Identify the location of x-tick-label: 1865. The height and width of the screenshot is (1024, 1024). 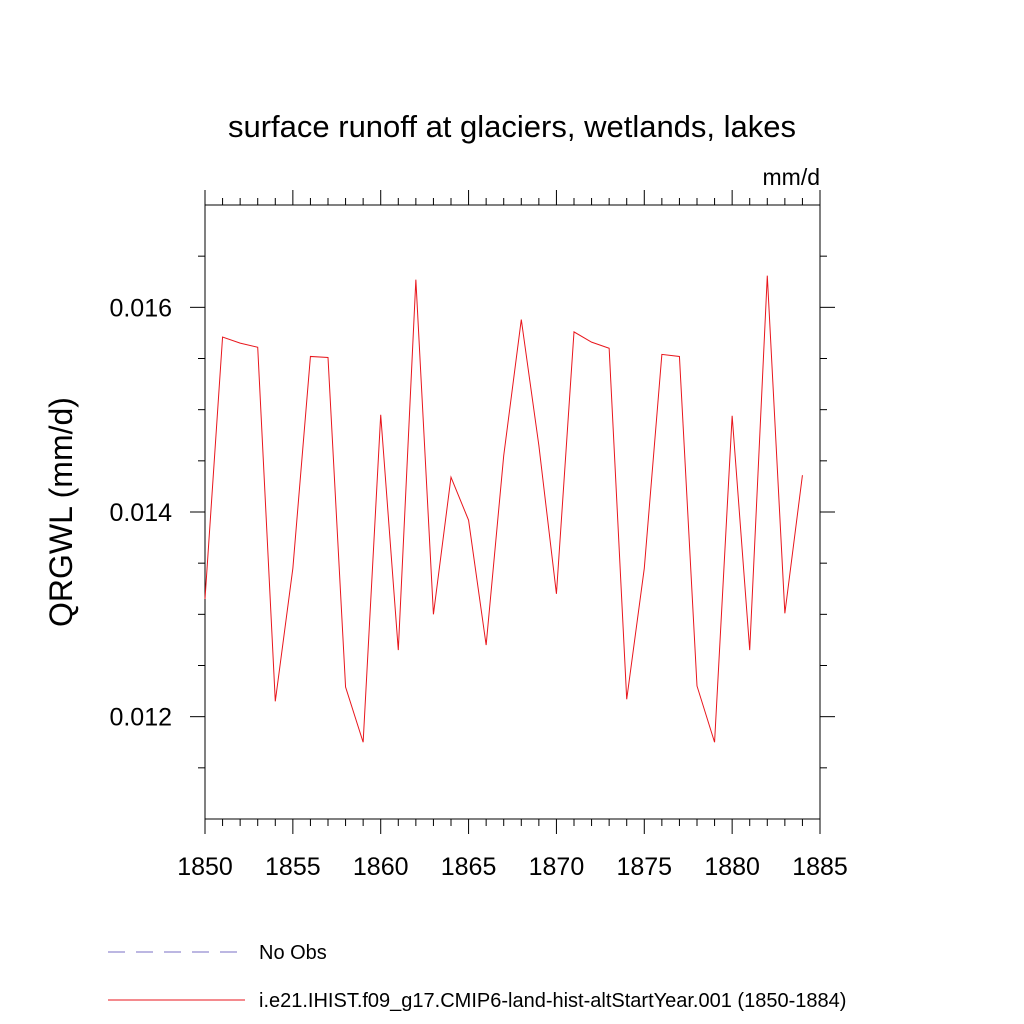
(469, 867).